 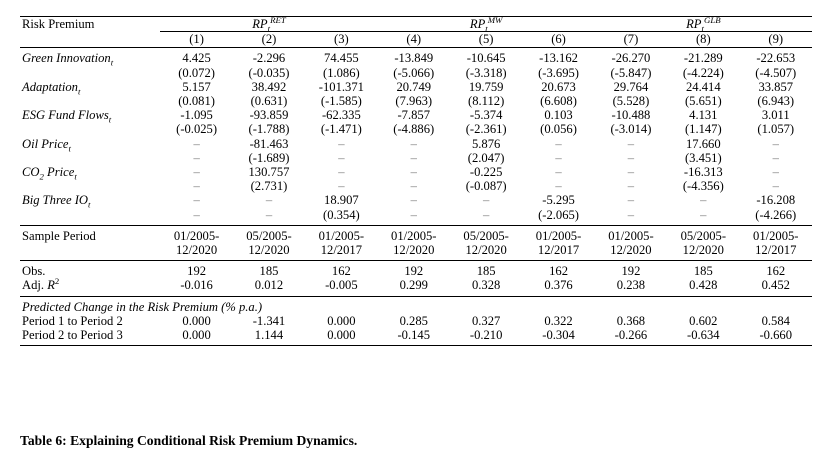 What do you see at coordinates (269, 235) in the screenshot?
I see `sample-start-cell: 05/2005-` at bounding box center [269, 235].